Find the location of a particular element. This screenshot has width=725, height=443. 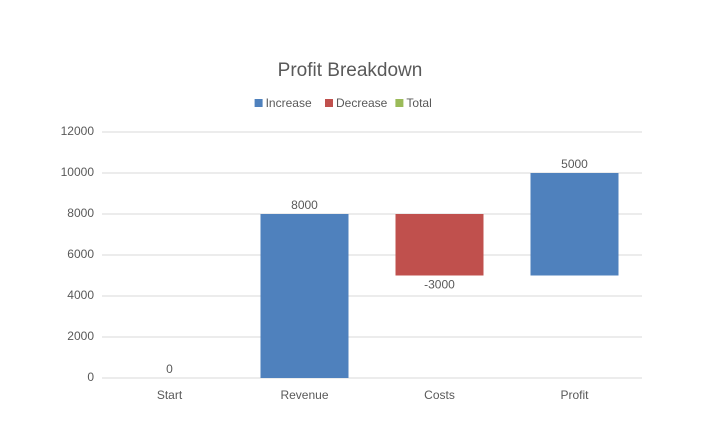

y-tick-label: 0 is located at coordinates (90, 377).